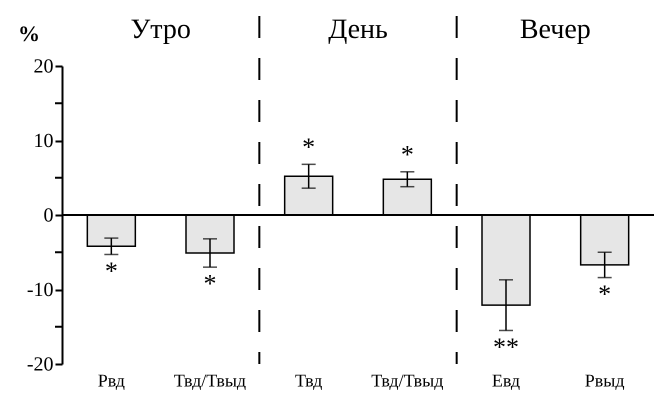 This screenshot has width=667, height=405. I want to click on x-tick-label: Рвыд, so click(604, 380).